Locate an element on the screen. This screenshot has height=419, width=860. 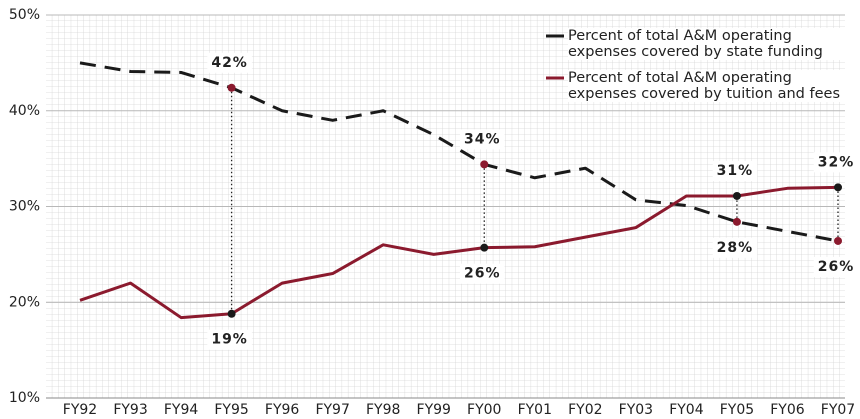
x-tick-label: FY07 is located at coordinates (838, 410).